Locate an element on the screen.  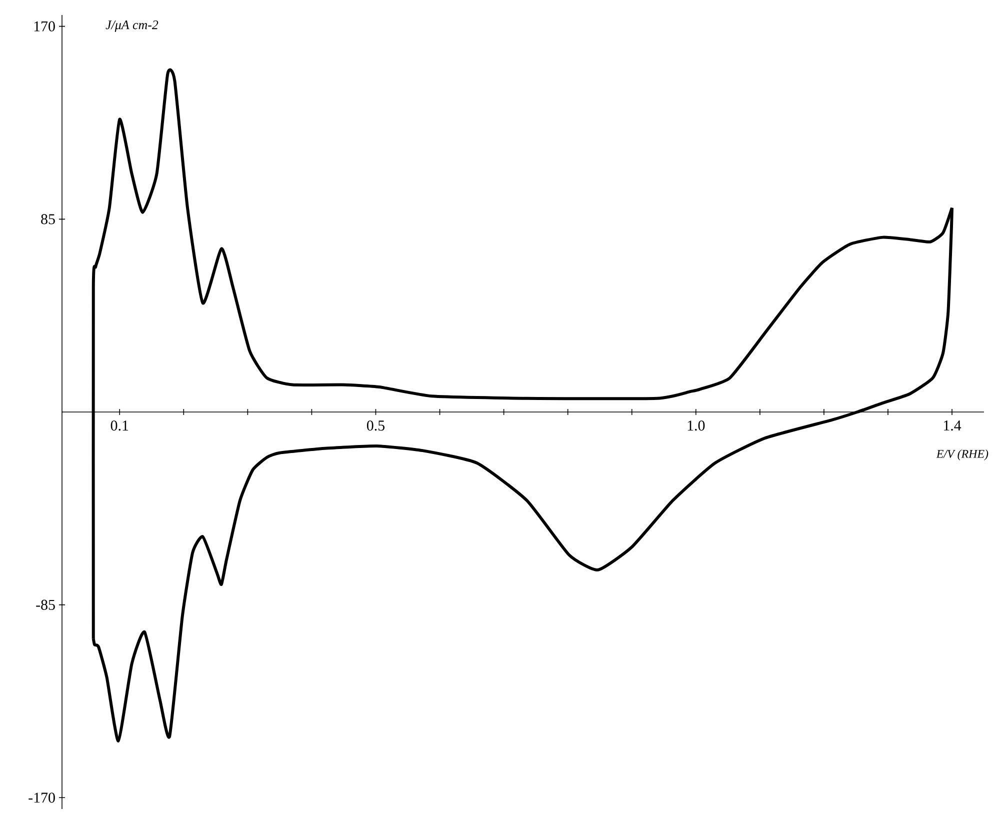
y-tick-label: -170 is located at coordinates (41, 797).